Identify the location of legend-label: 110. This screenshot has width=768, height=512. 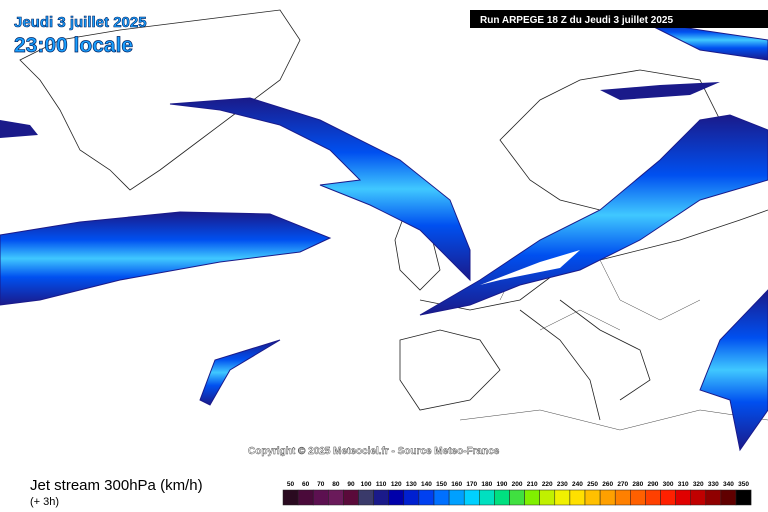
(381, 484).